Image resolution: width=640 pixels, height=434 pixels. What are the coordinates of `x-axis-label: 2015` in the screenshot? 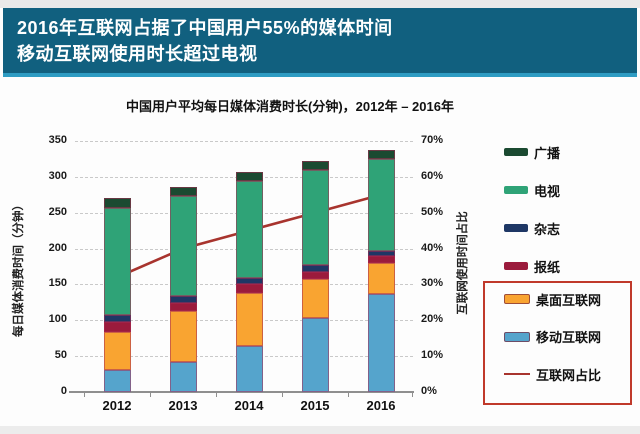 It's located at (315, 405).